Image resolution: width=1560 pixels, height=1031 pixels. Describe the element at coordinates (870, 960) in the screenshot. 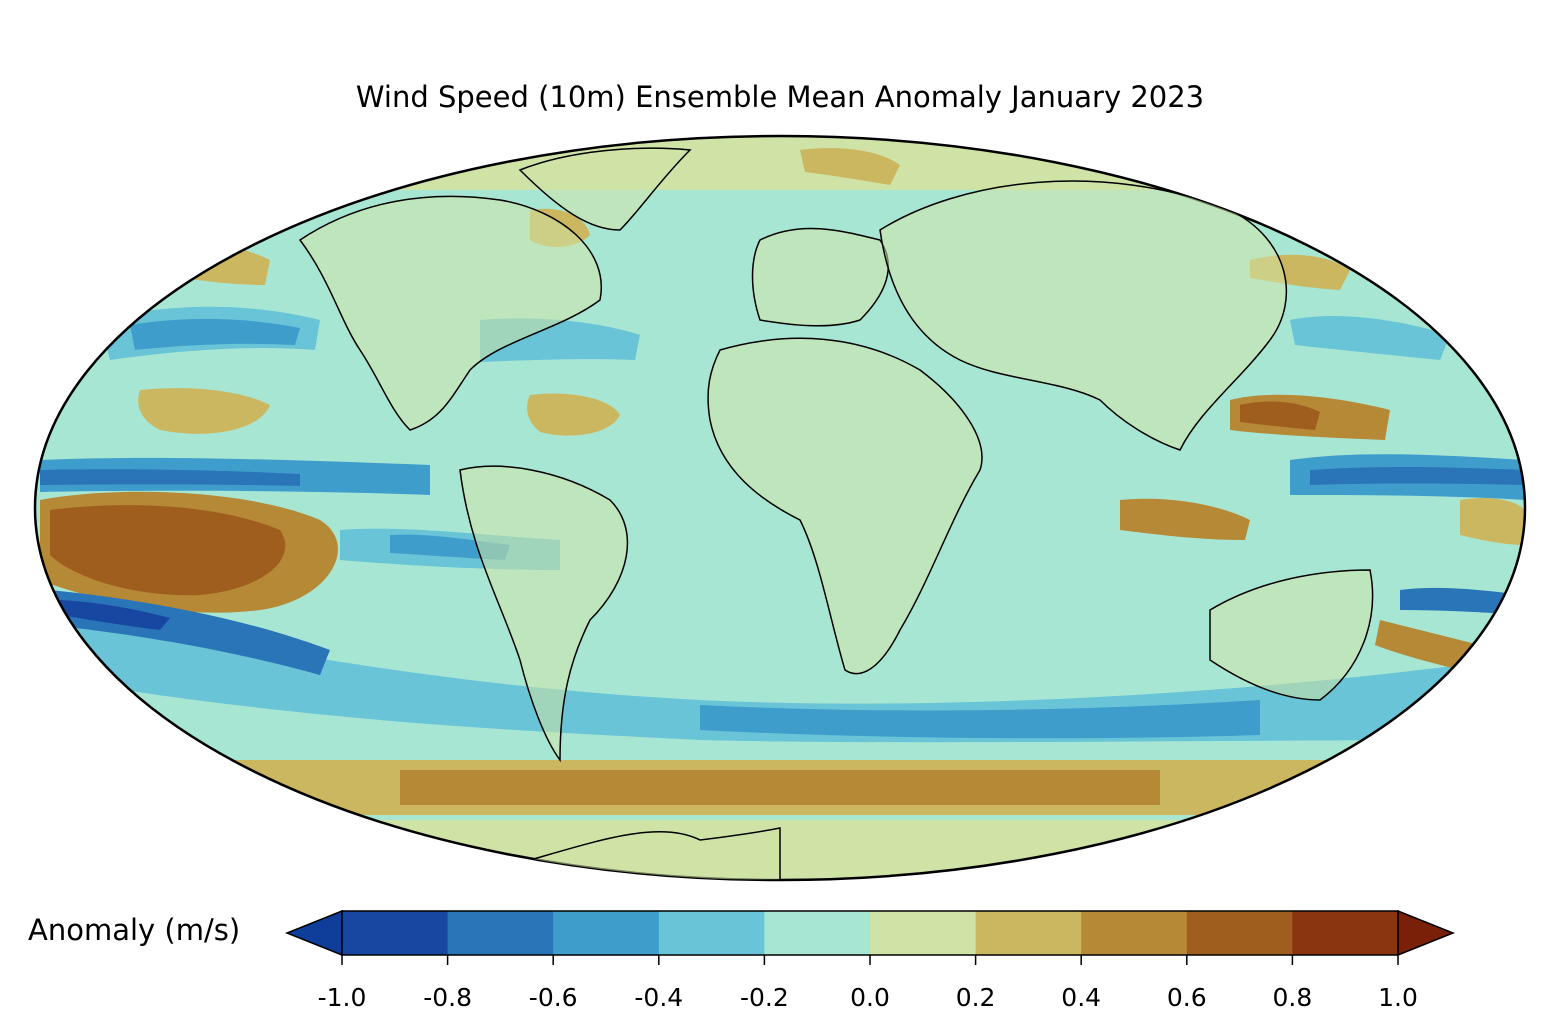

I see `colorbar-ticks` at that location.